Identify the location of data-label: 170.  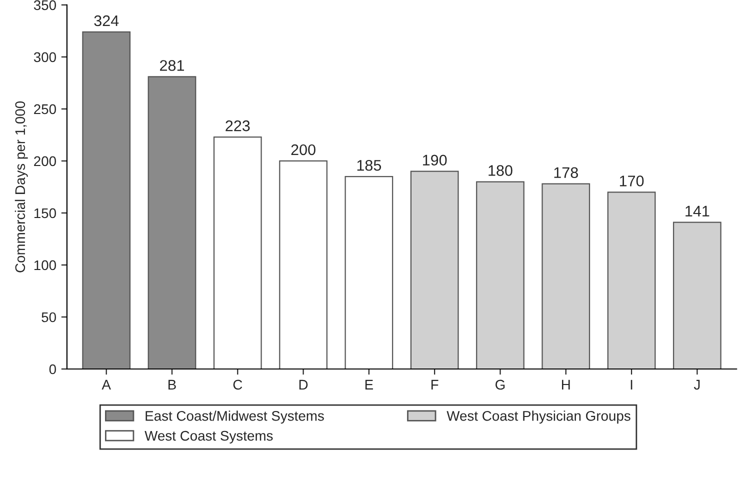
(632, 181).